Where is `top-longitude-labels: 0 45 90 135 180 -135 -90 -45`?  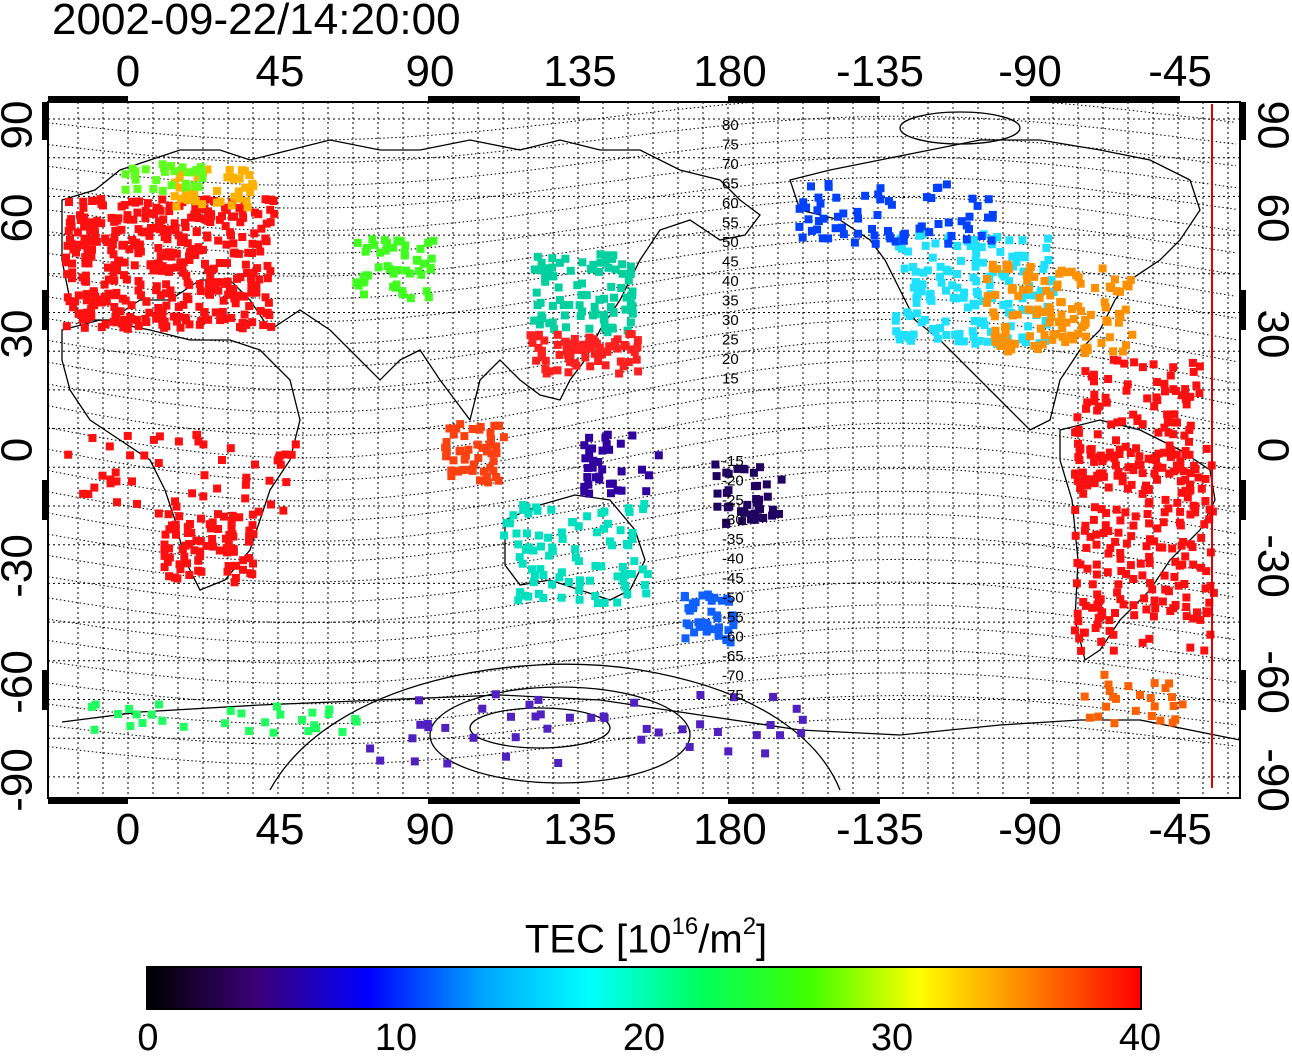
top-longitude-labels: 0 45 90 135 180 -135 -90 -45 is located at coordinates (664, 71).